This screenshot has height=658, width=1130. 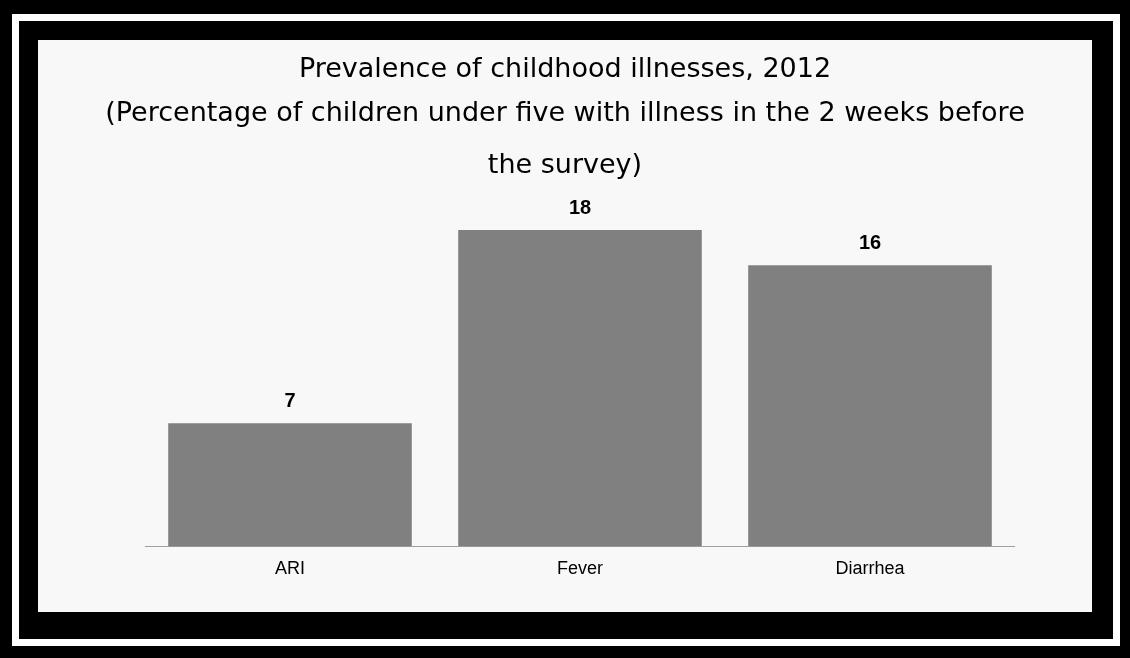 I want to click on x-tick-label: Diarrhea, so click(x=870, y=568).